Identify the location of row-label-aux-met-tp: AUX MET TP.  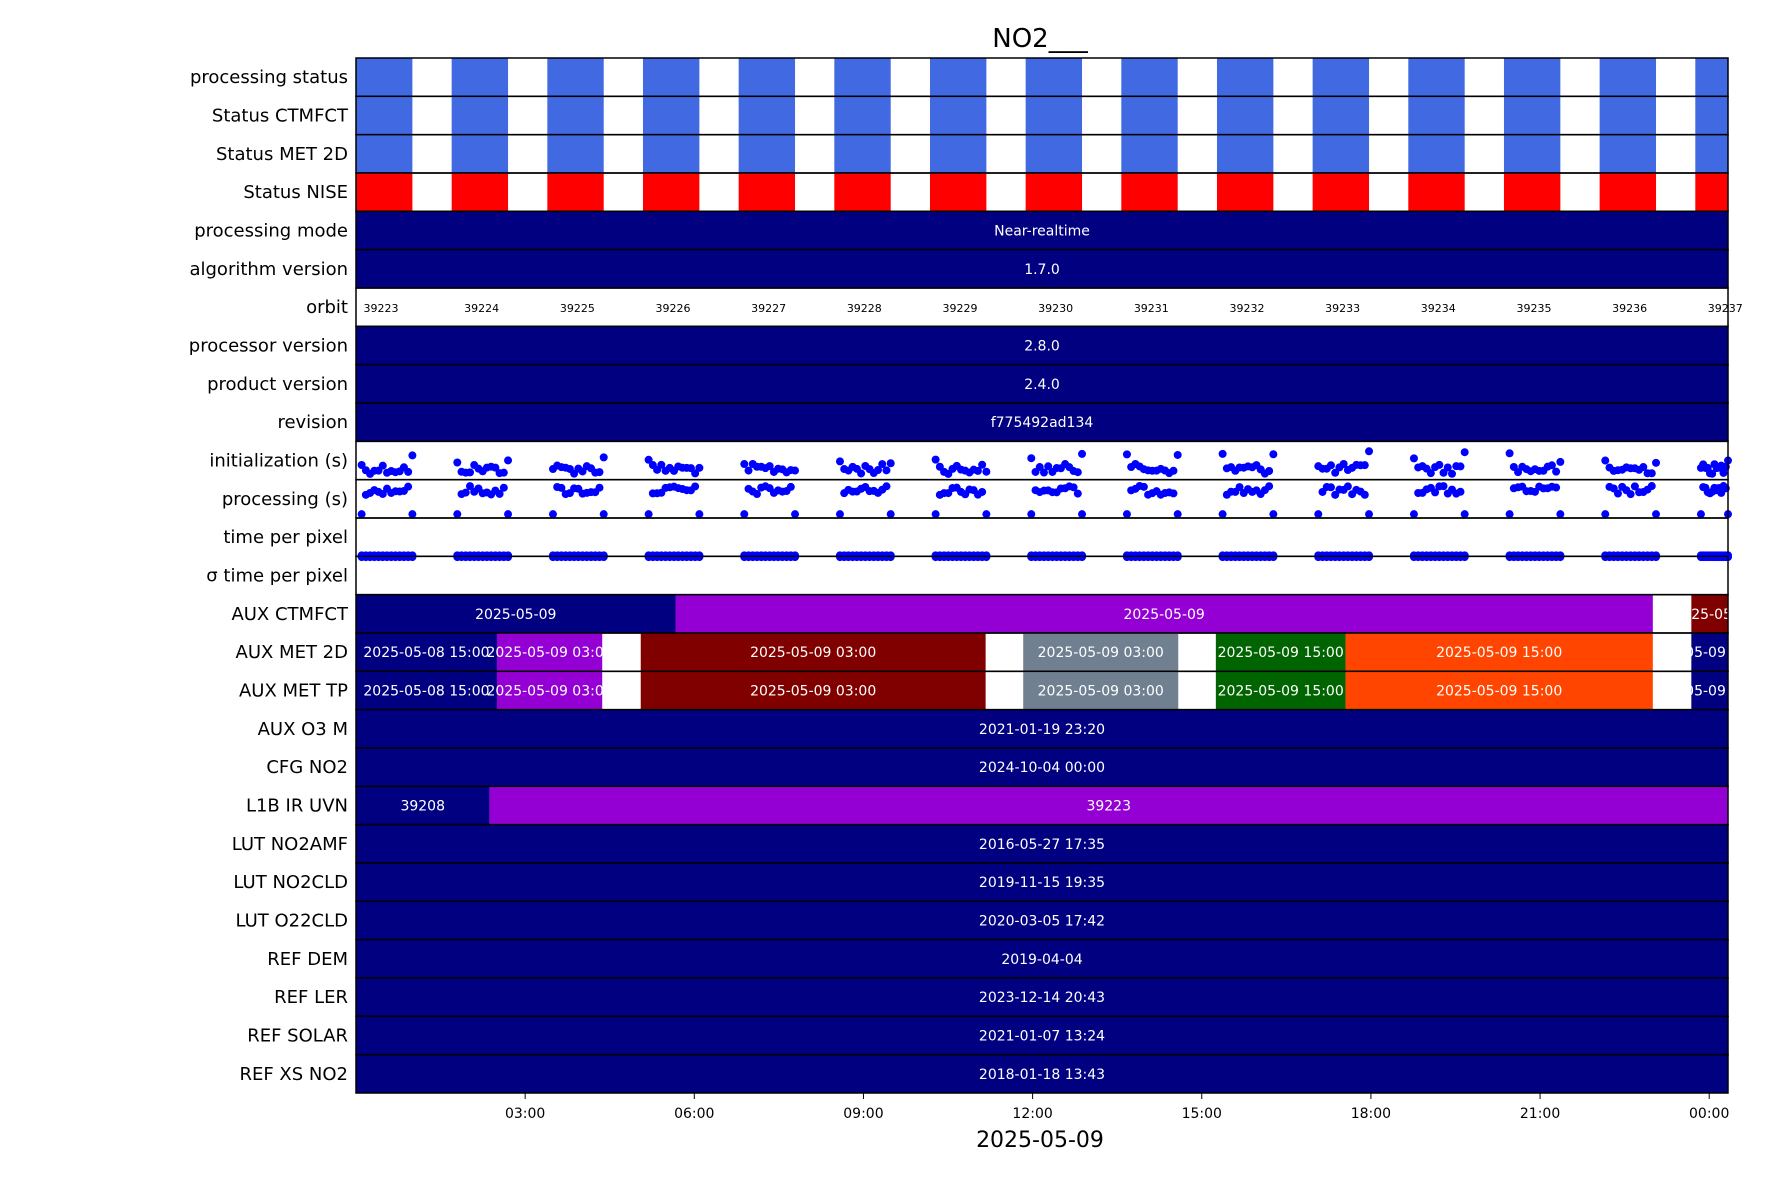
(293, 691).